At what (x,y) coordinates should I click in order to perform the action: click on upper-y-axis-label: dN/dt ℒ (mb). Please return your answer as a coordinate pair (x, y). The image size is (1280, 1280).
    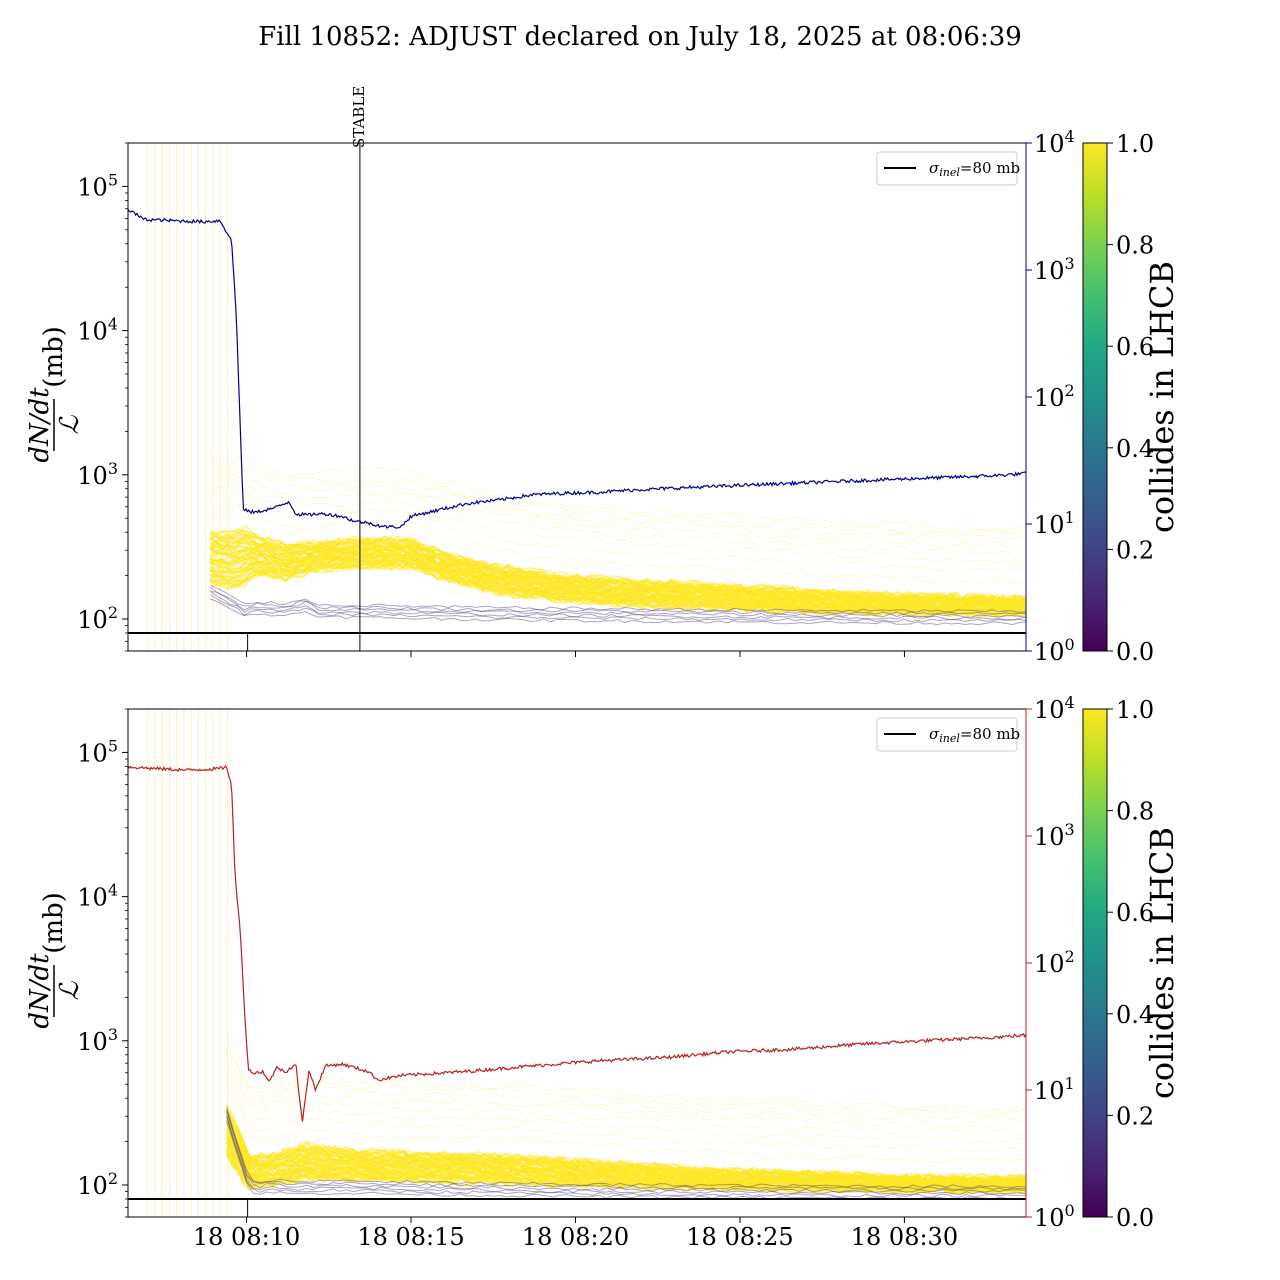
    Looking at the image, I should click on (55, 394).